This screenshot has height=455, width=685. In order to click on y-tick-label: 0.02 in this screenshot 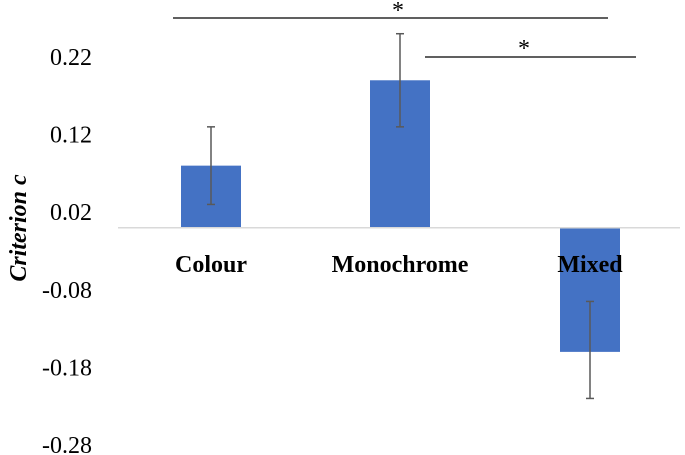, I will do `click(71, 213)`.